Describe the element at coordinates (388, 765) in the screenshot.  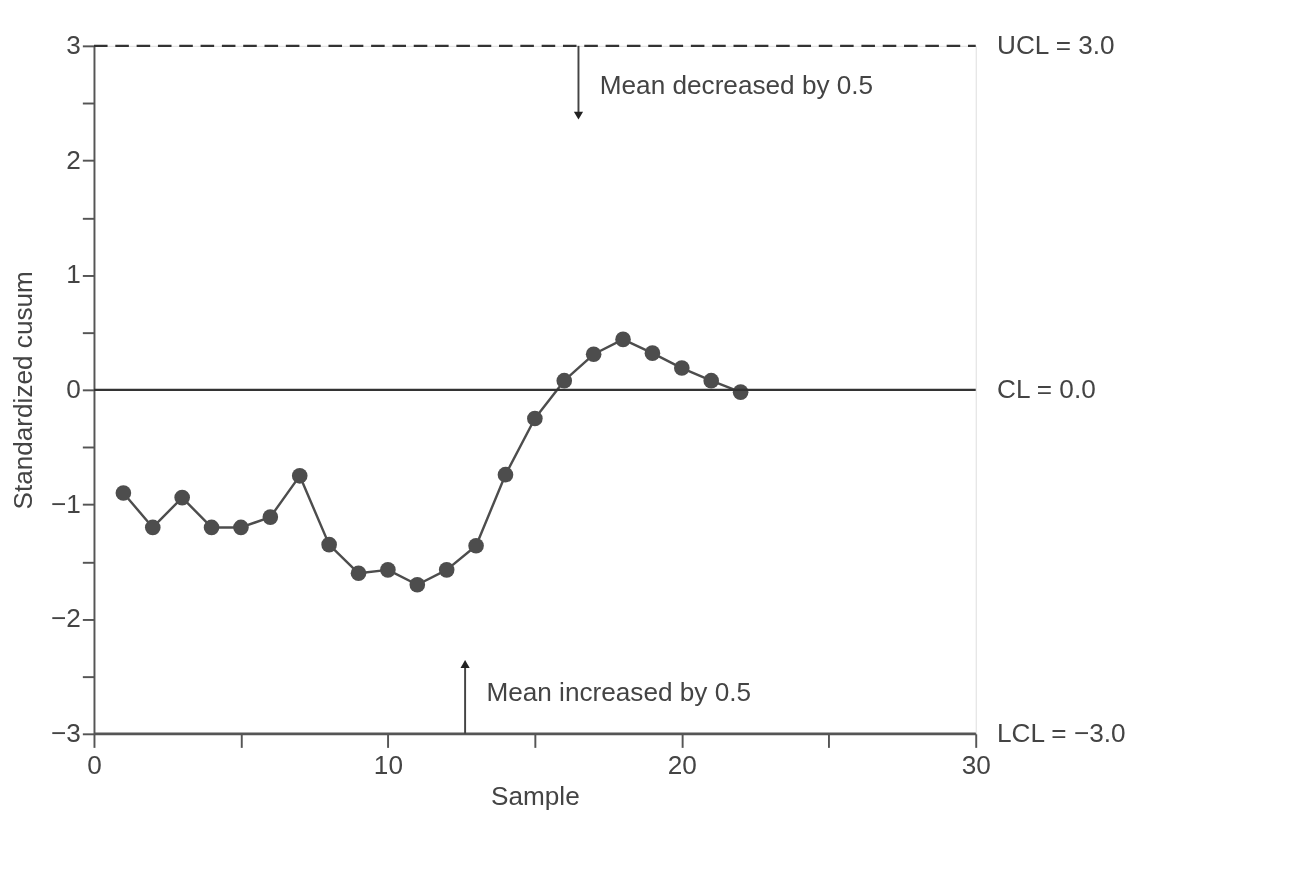
I see `x-tick-label: 10` at that location.